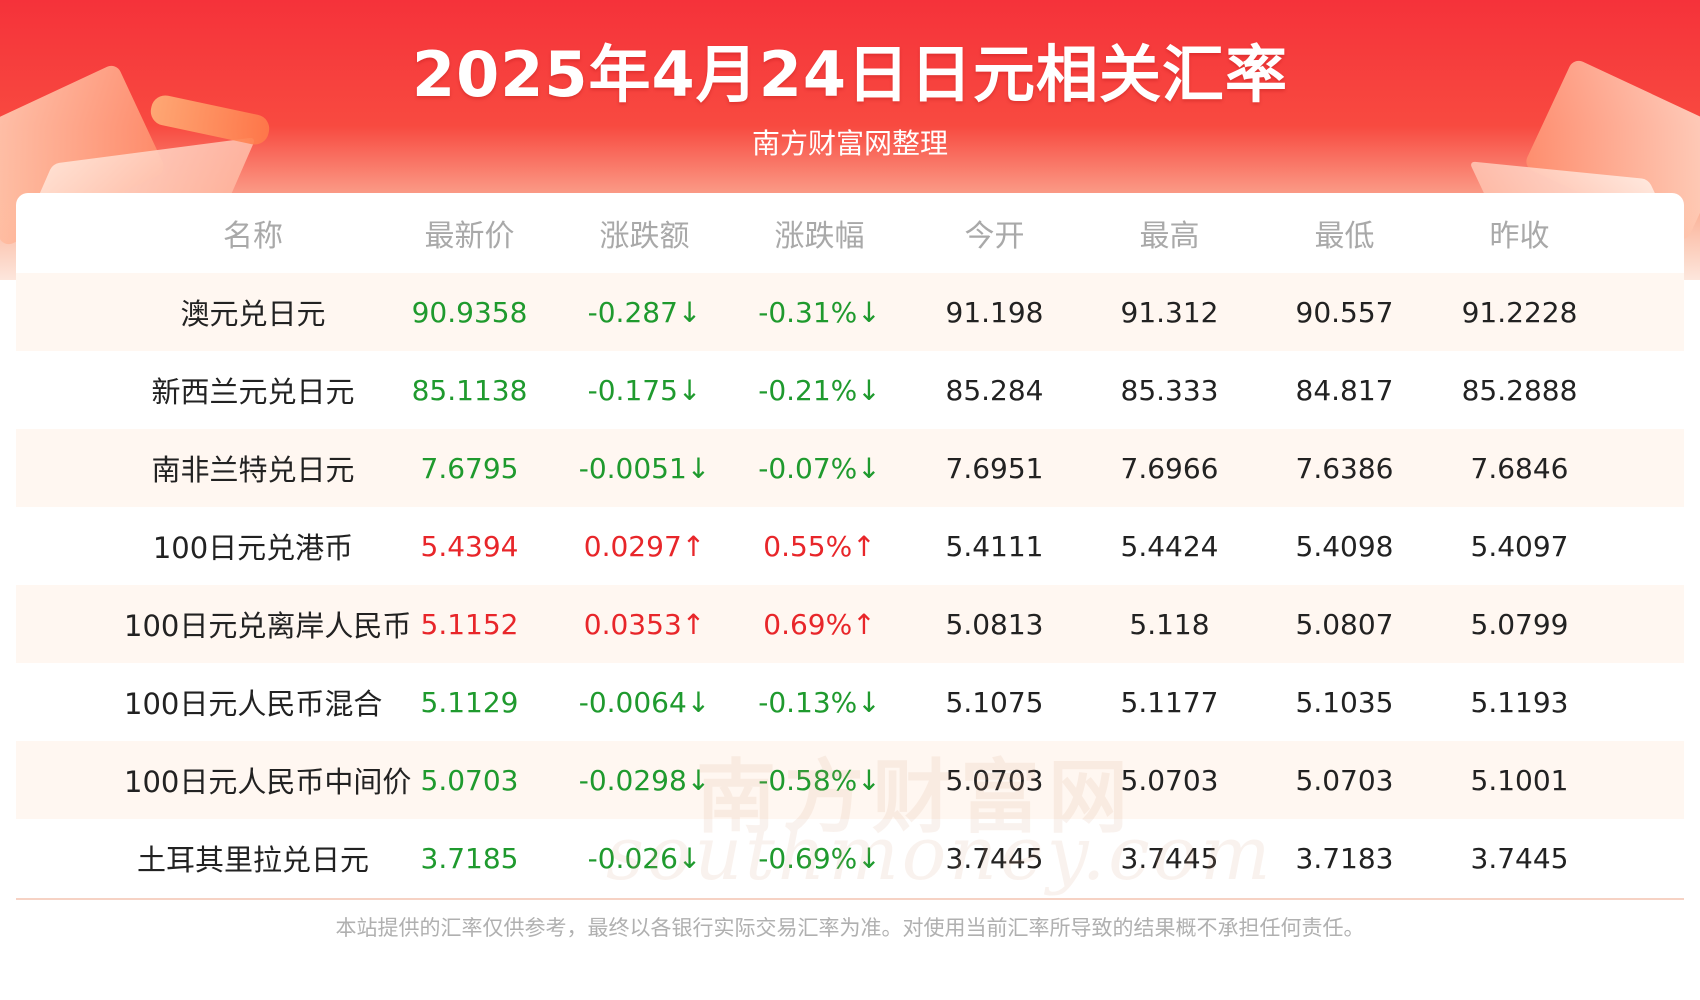 This screenshot has width=1700, height=1000. I want to click on rate-prev-close: 5.0799, so click(1519, 624).